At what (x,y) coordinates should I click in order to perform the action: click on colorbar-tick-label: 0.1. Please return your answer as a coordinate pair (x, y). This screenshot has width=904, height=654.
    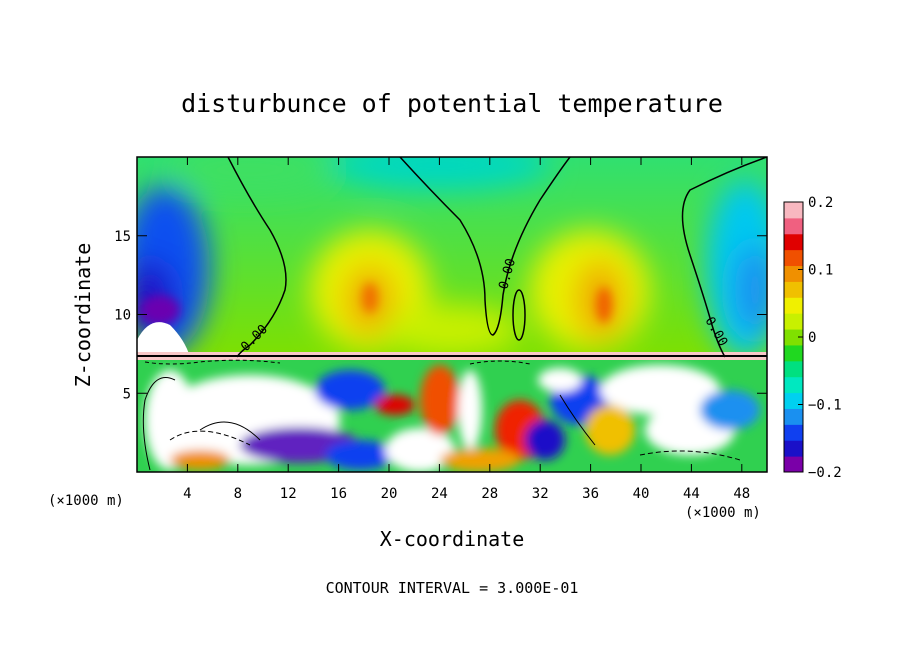
    Looking at the image, I should click on (820, 271).